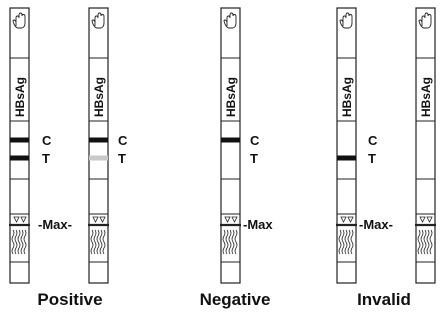 The height and width of the screenshot is (328, 444). I want to click on caption-positive: Positive, so click(70, 299).